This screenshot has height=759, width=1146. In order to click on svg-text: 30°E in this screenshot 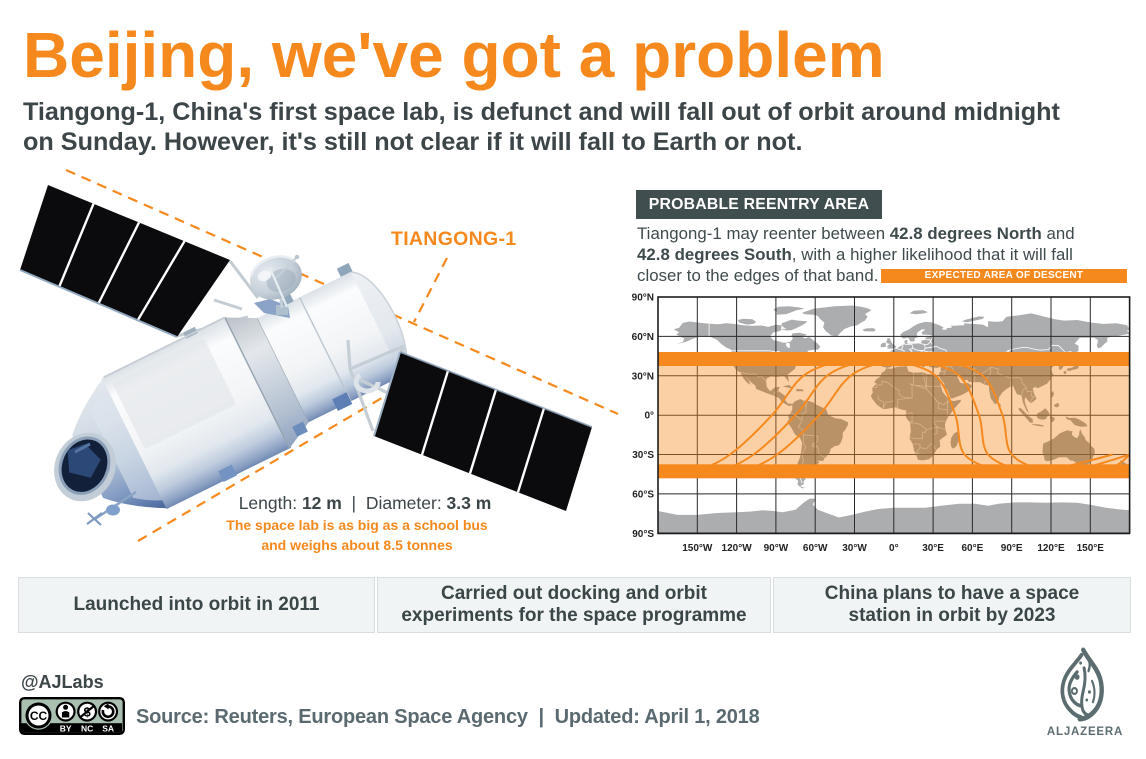, I will do `click(933, 548)`.